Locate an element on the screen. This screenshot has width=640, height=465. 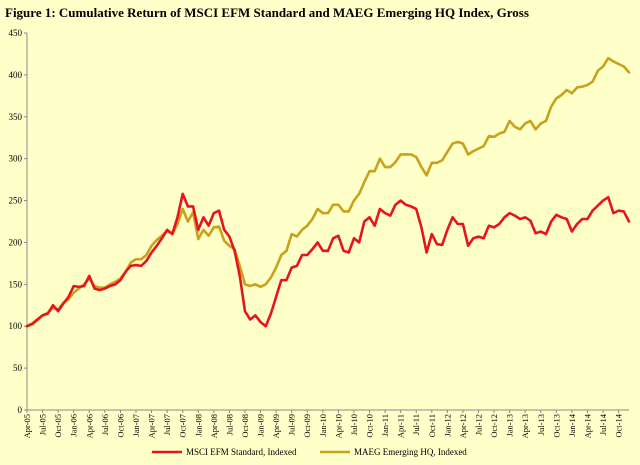
x-tick-label: Oct-10 is located at coordinates (370, 426).